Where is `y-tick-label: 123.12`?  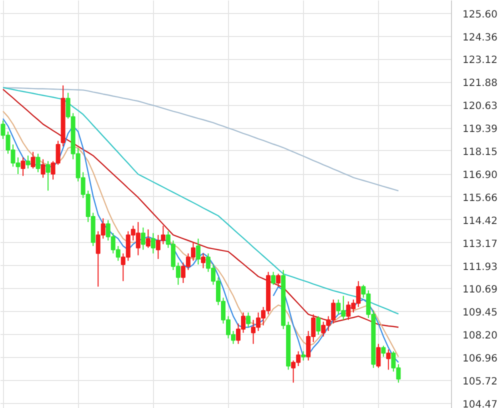 y-tick-label: 123.12 is located at coordinates (480, 60).